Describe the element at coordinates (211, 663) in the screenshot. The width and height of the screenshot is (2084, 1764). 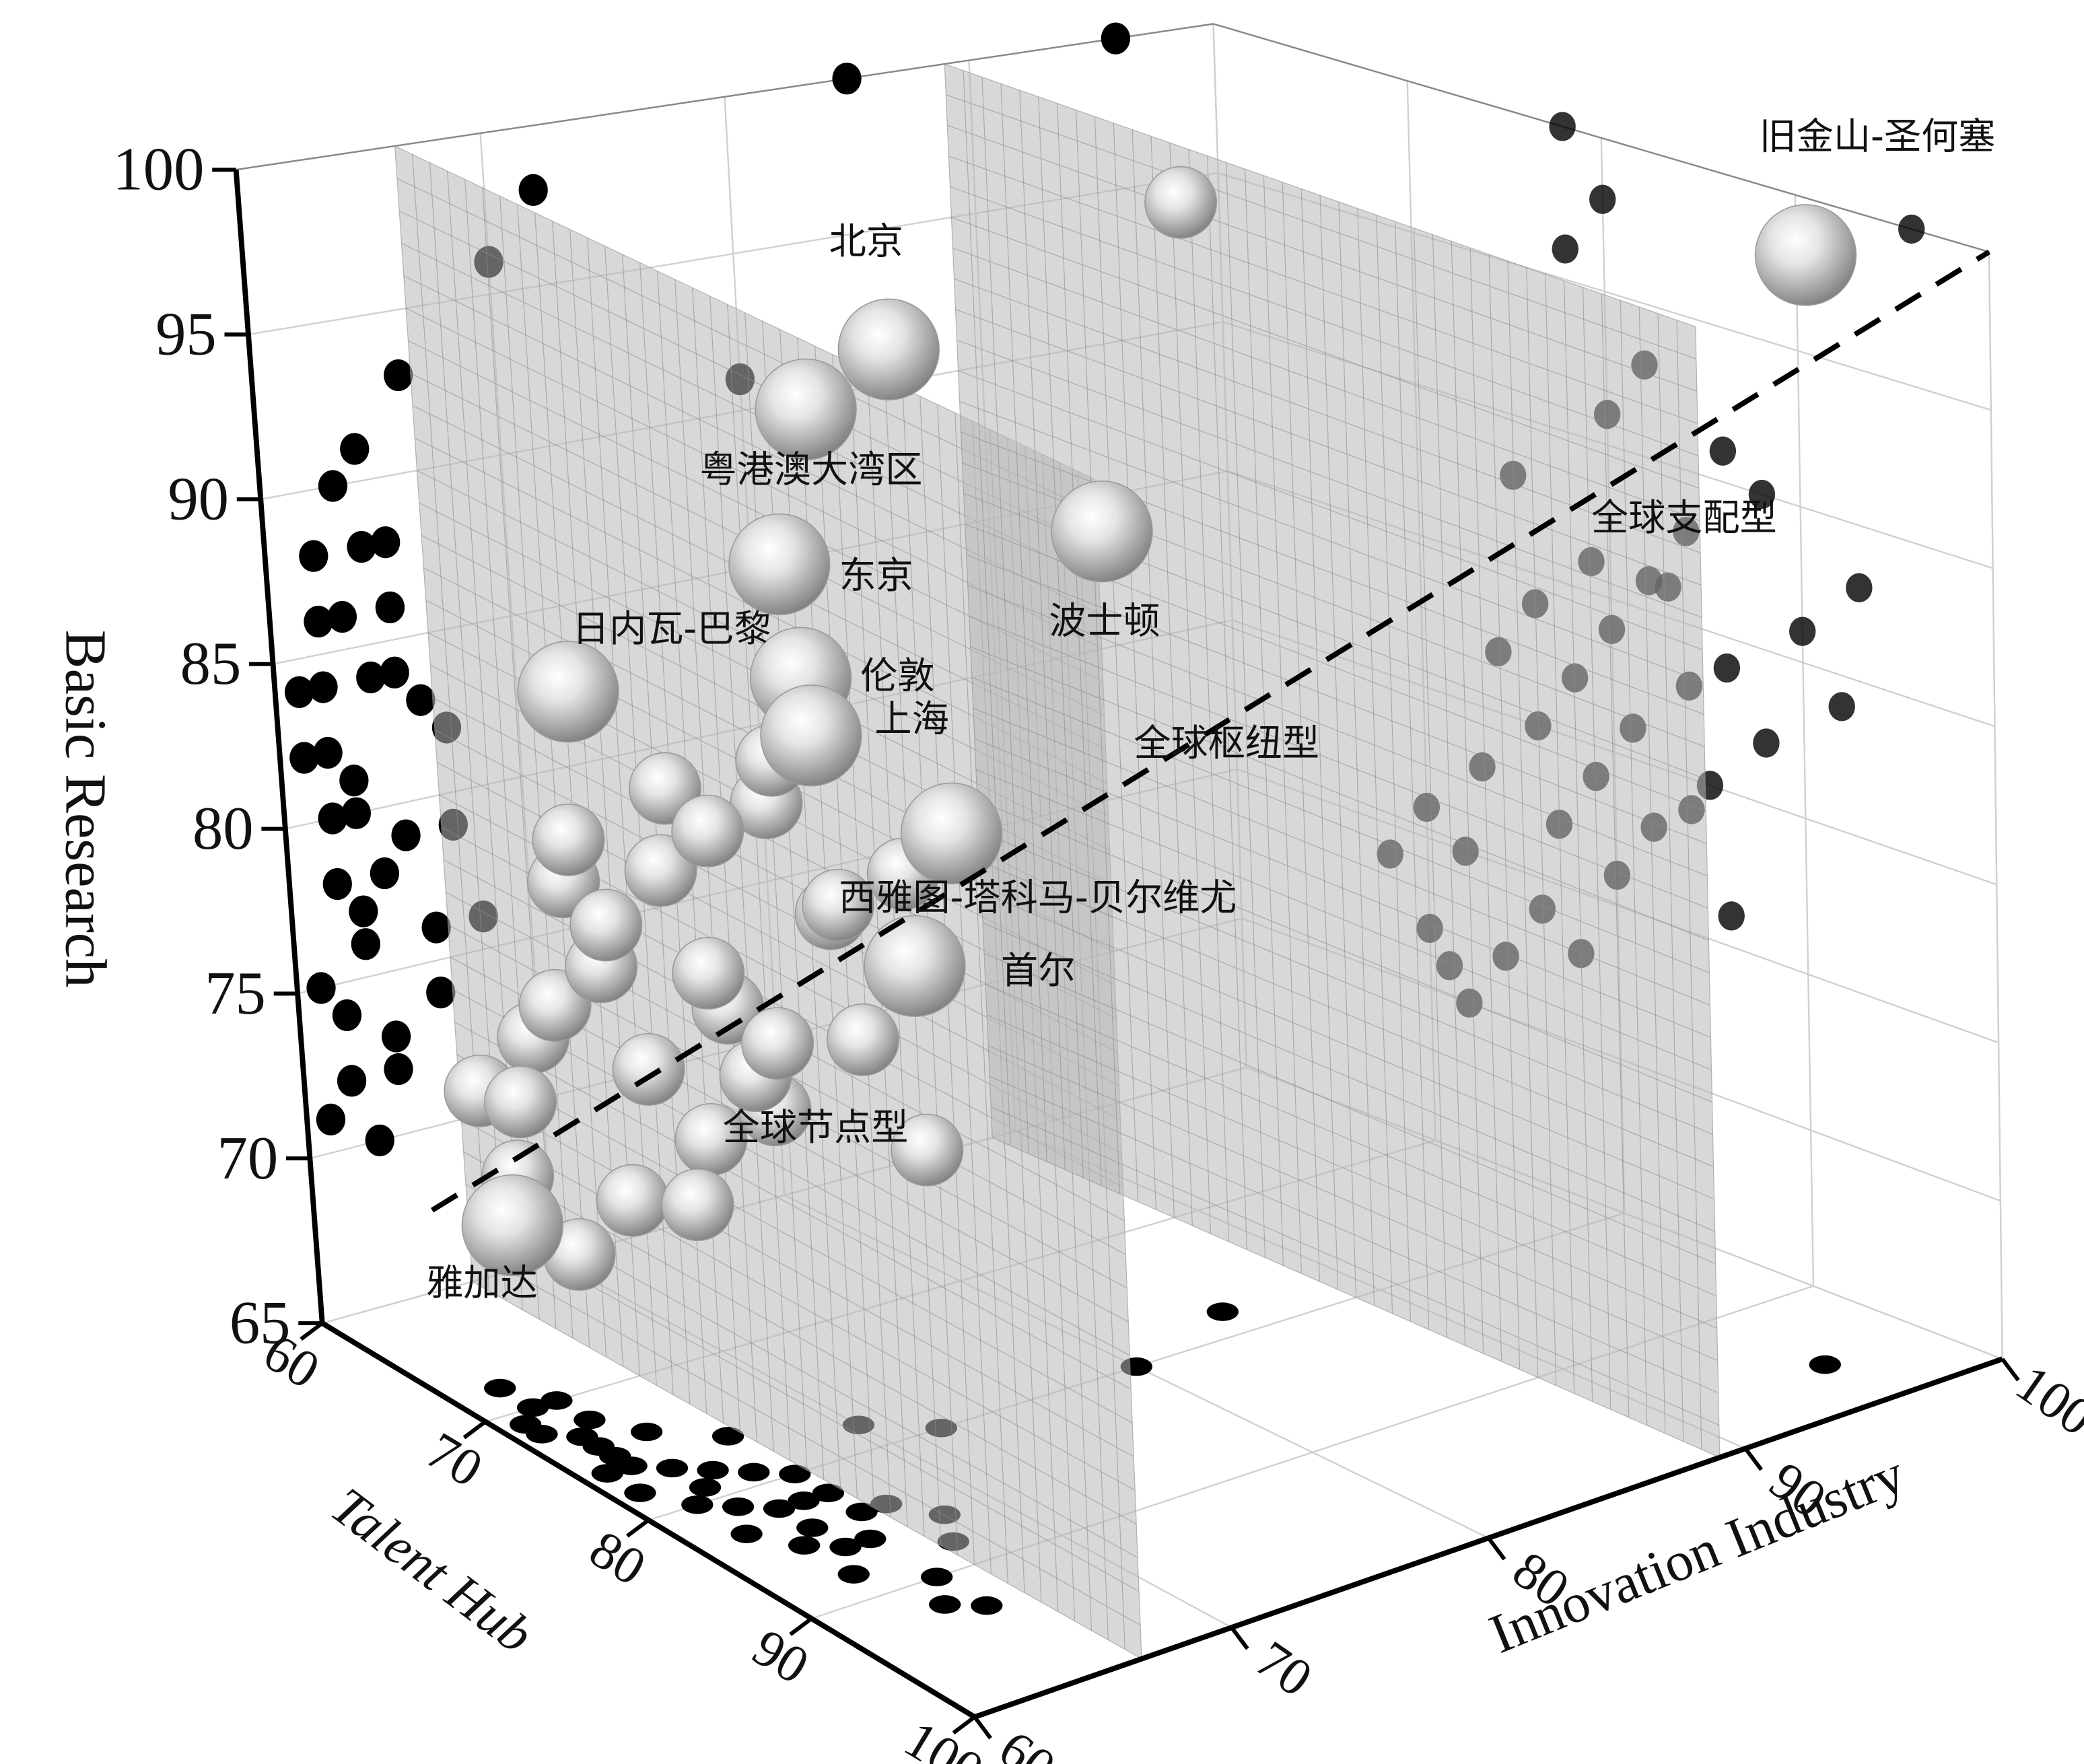
I see `z-tick-label: 85` at that location.